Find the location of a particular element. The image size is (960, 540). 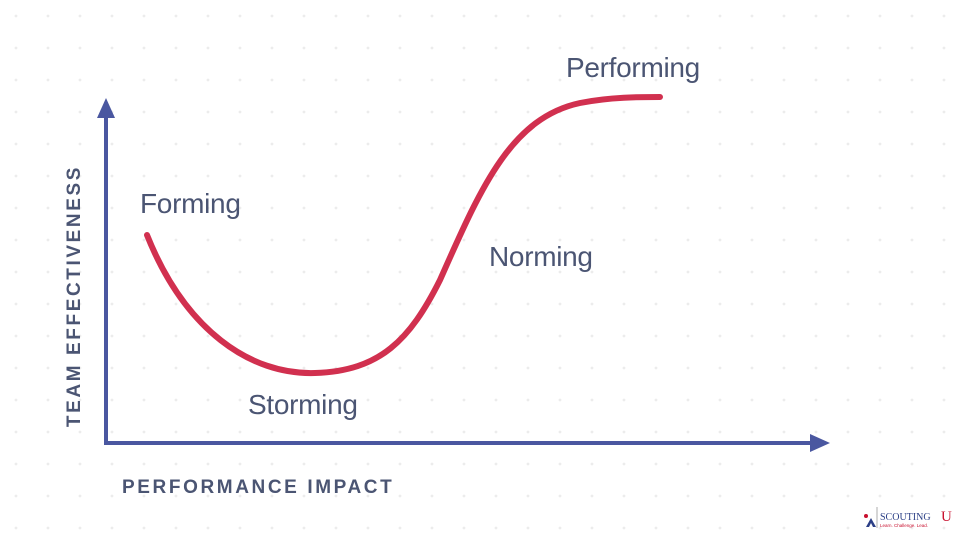

stage-label: Performing is located at coordinates (633, 67).